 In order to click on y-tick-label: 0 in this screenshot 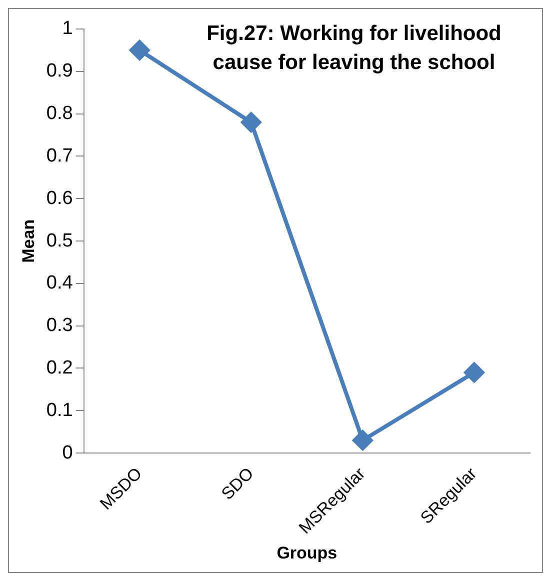, I will do `click(67, 453)`.